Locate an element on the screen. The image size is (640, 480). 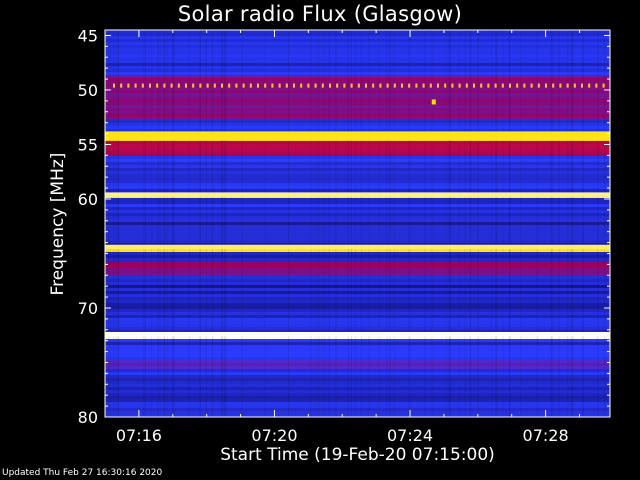
emission-band is located at coordinates (357, 136).